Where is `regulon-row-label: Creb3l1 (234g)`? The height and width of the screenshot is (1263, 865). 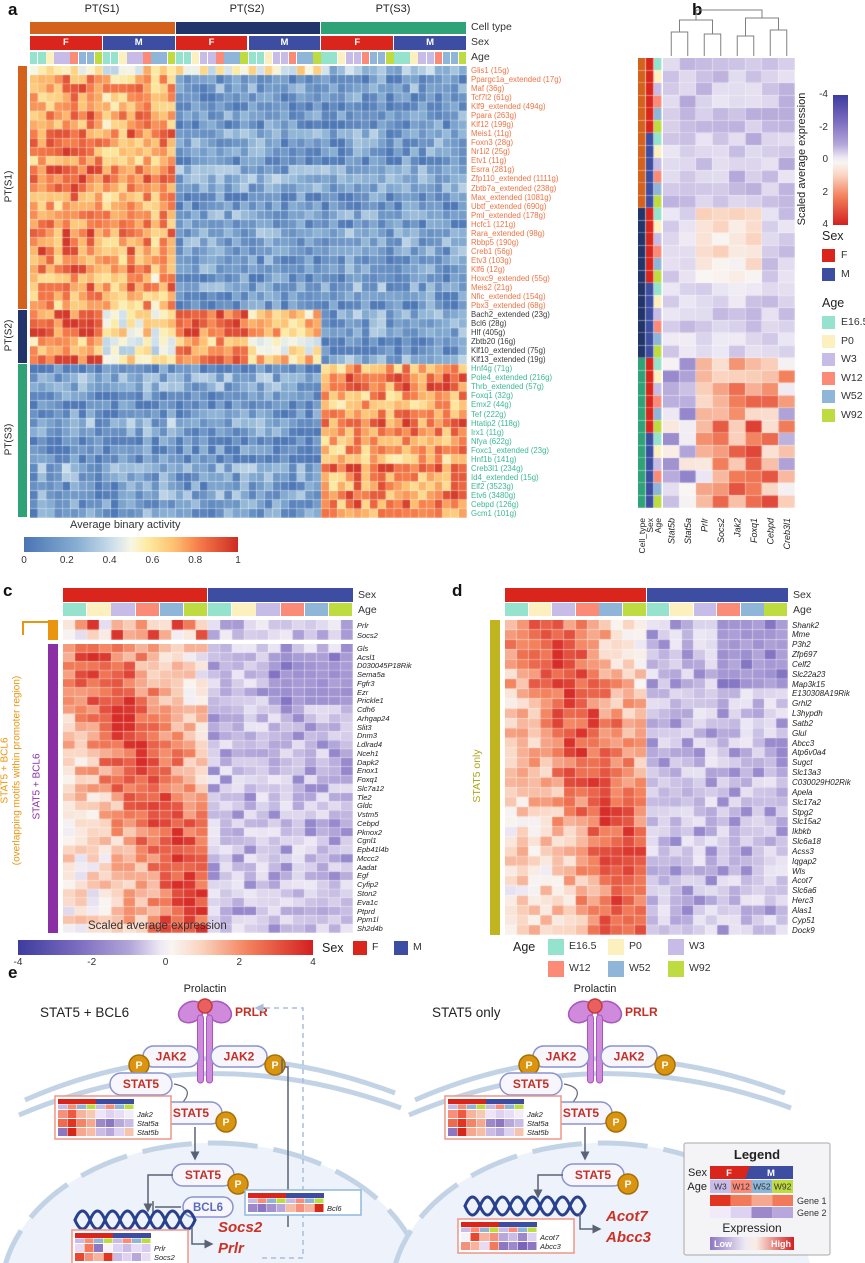
regulon-row-label: Creb3l1 (234g) is located at coordinates (497, 468).